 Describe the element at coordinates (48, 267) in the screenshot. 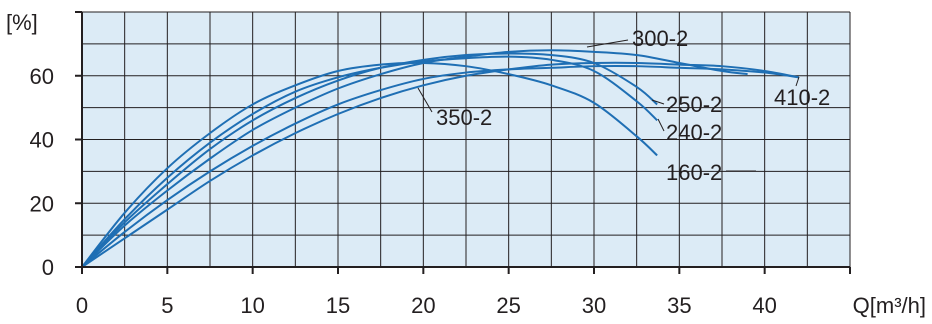

I see `y-tick-label: 0` at that location.